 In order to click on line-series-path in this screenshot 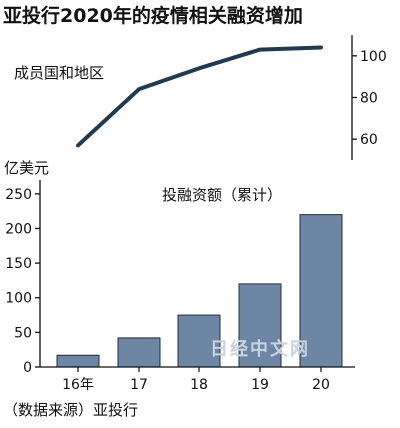, I will do `click(199, 96)`.